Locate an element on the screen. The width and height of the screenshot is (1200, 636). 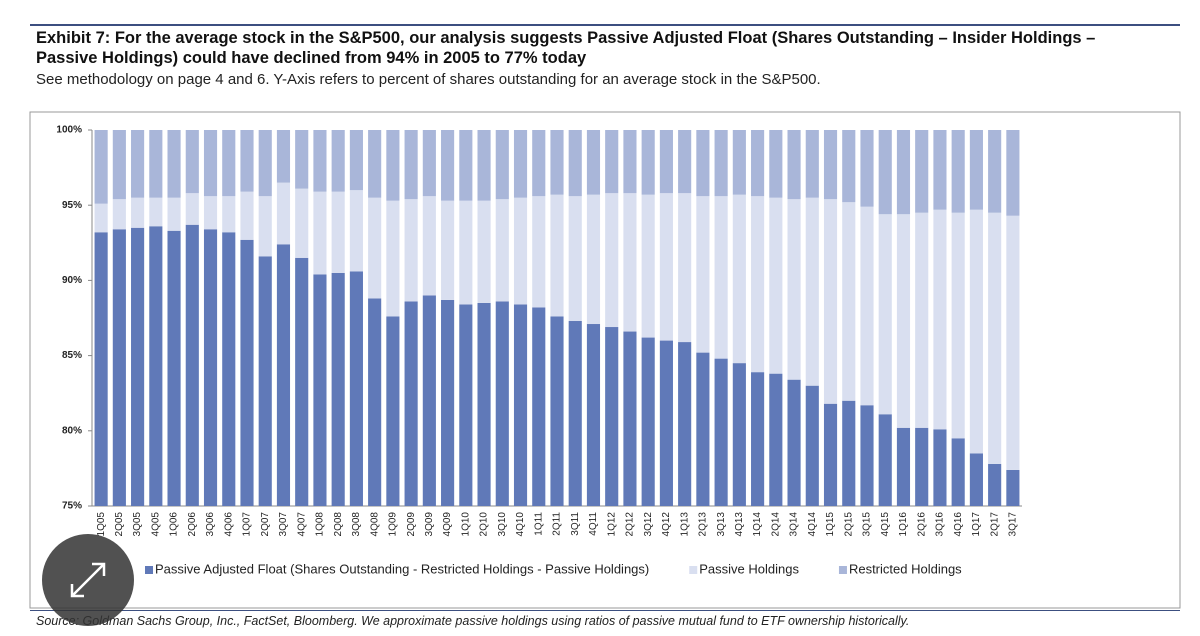
x-tick-label: 3Q09 is located at coordinates (429, 524).